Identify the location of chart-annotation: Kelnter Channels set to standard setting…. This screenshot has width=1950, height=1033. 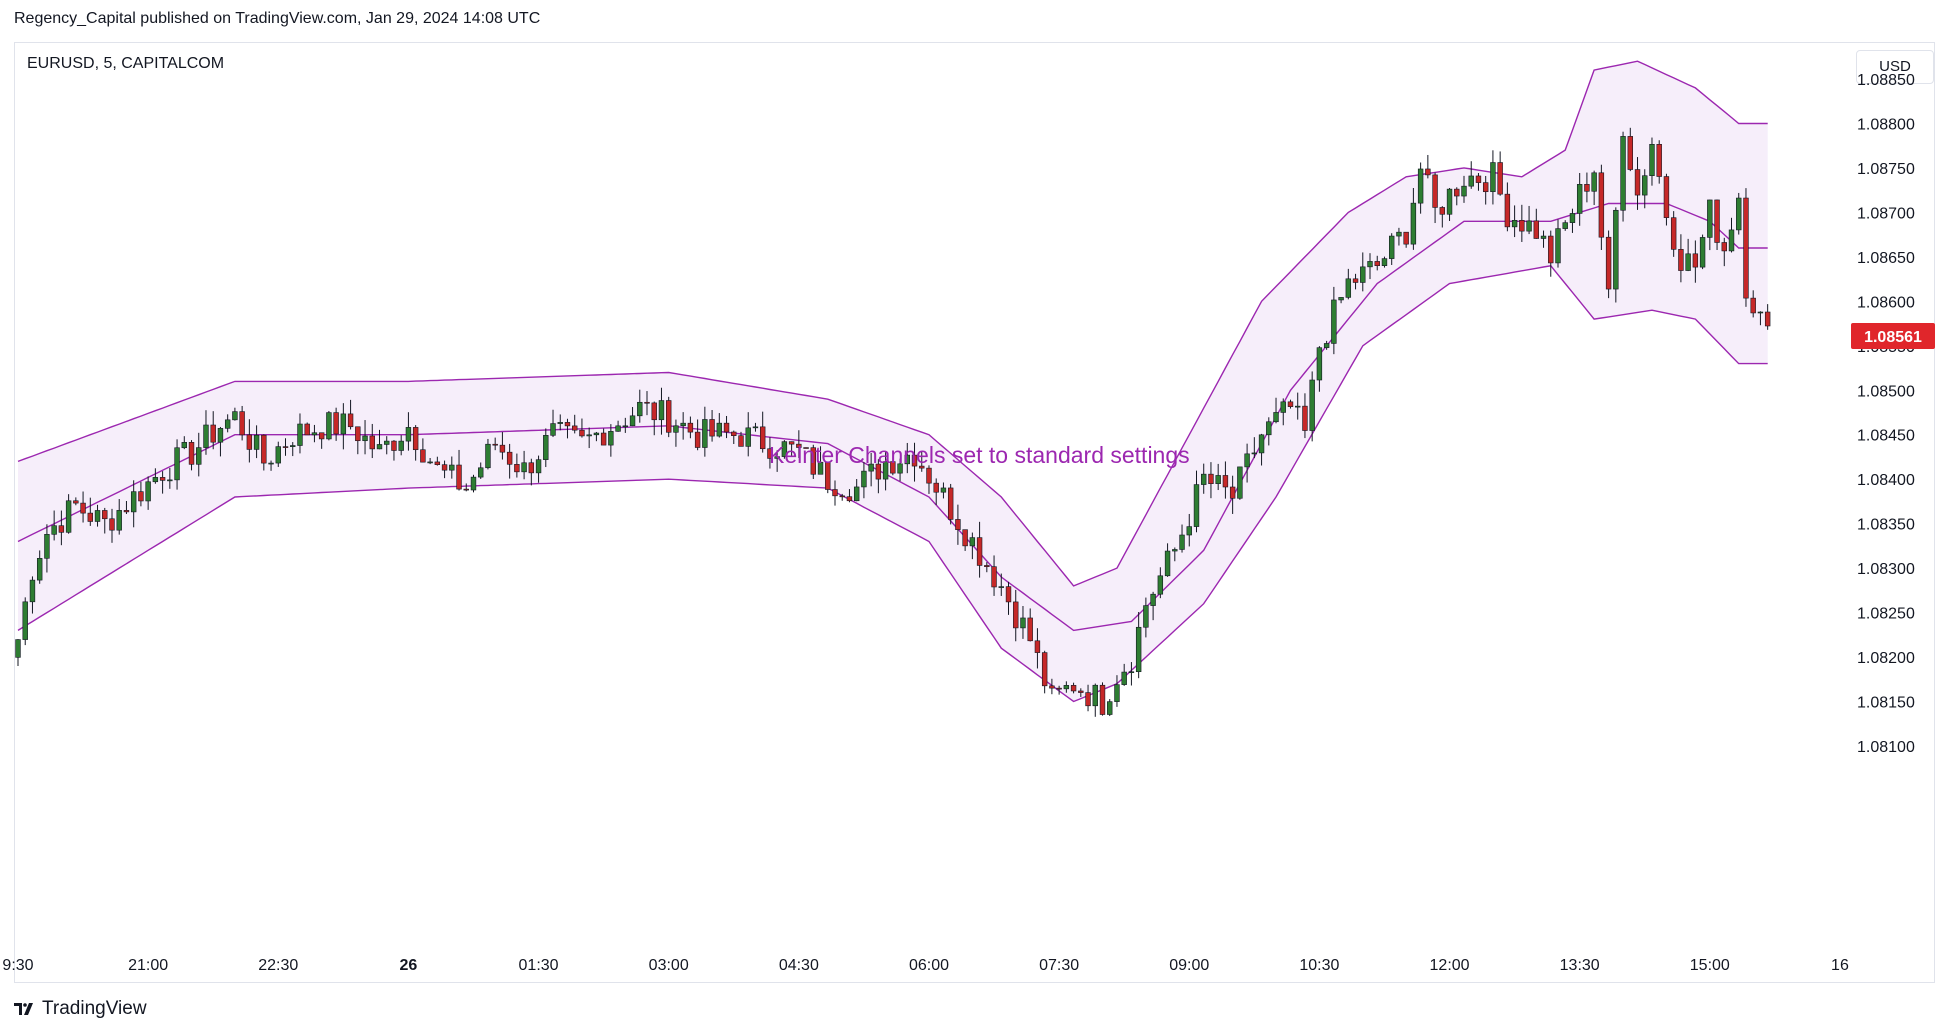
(979, 455).